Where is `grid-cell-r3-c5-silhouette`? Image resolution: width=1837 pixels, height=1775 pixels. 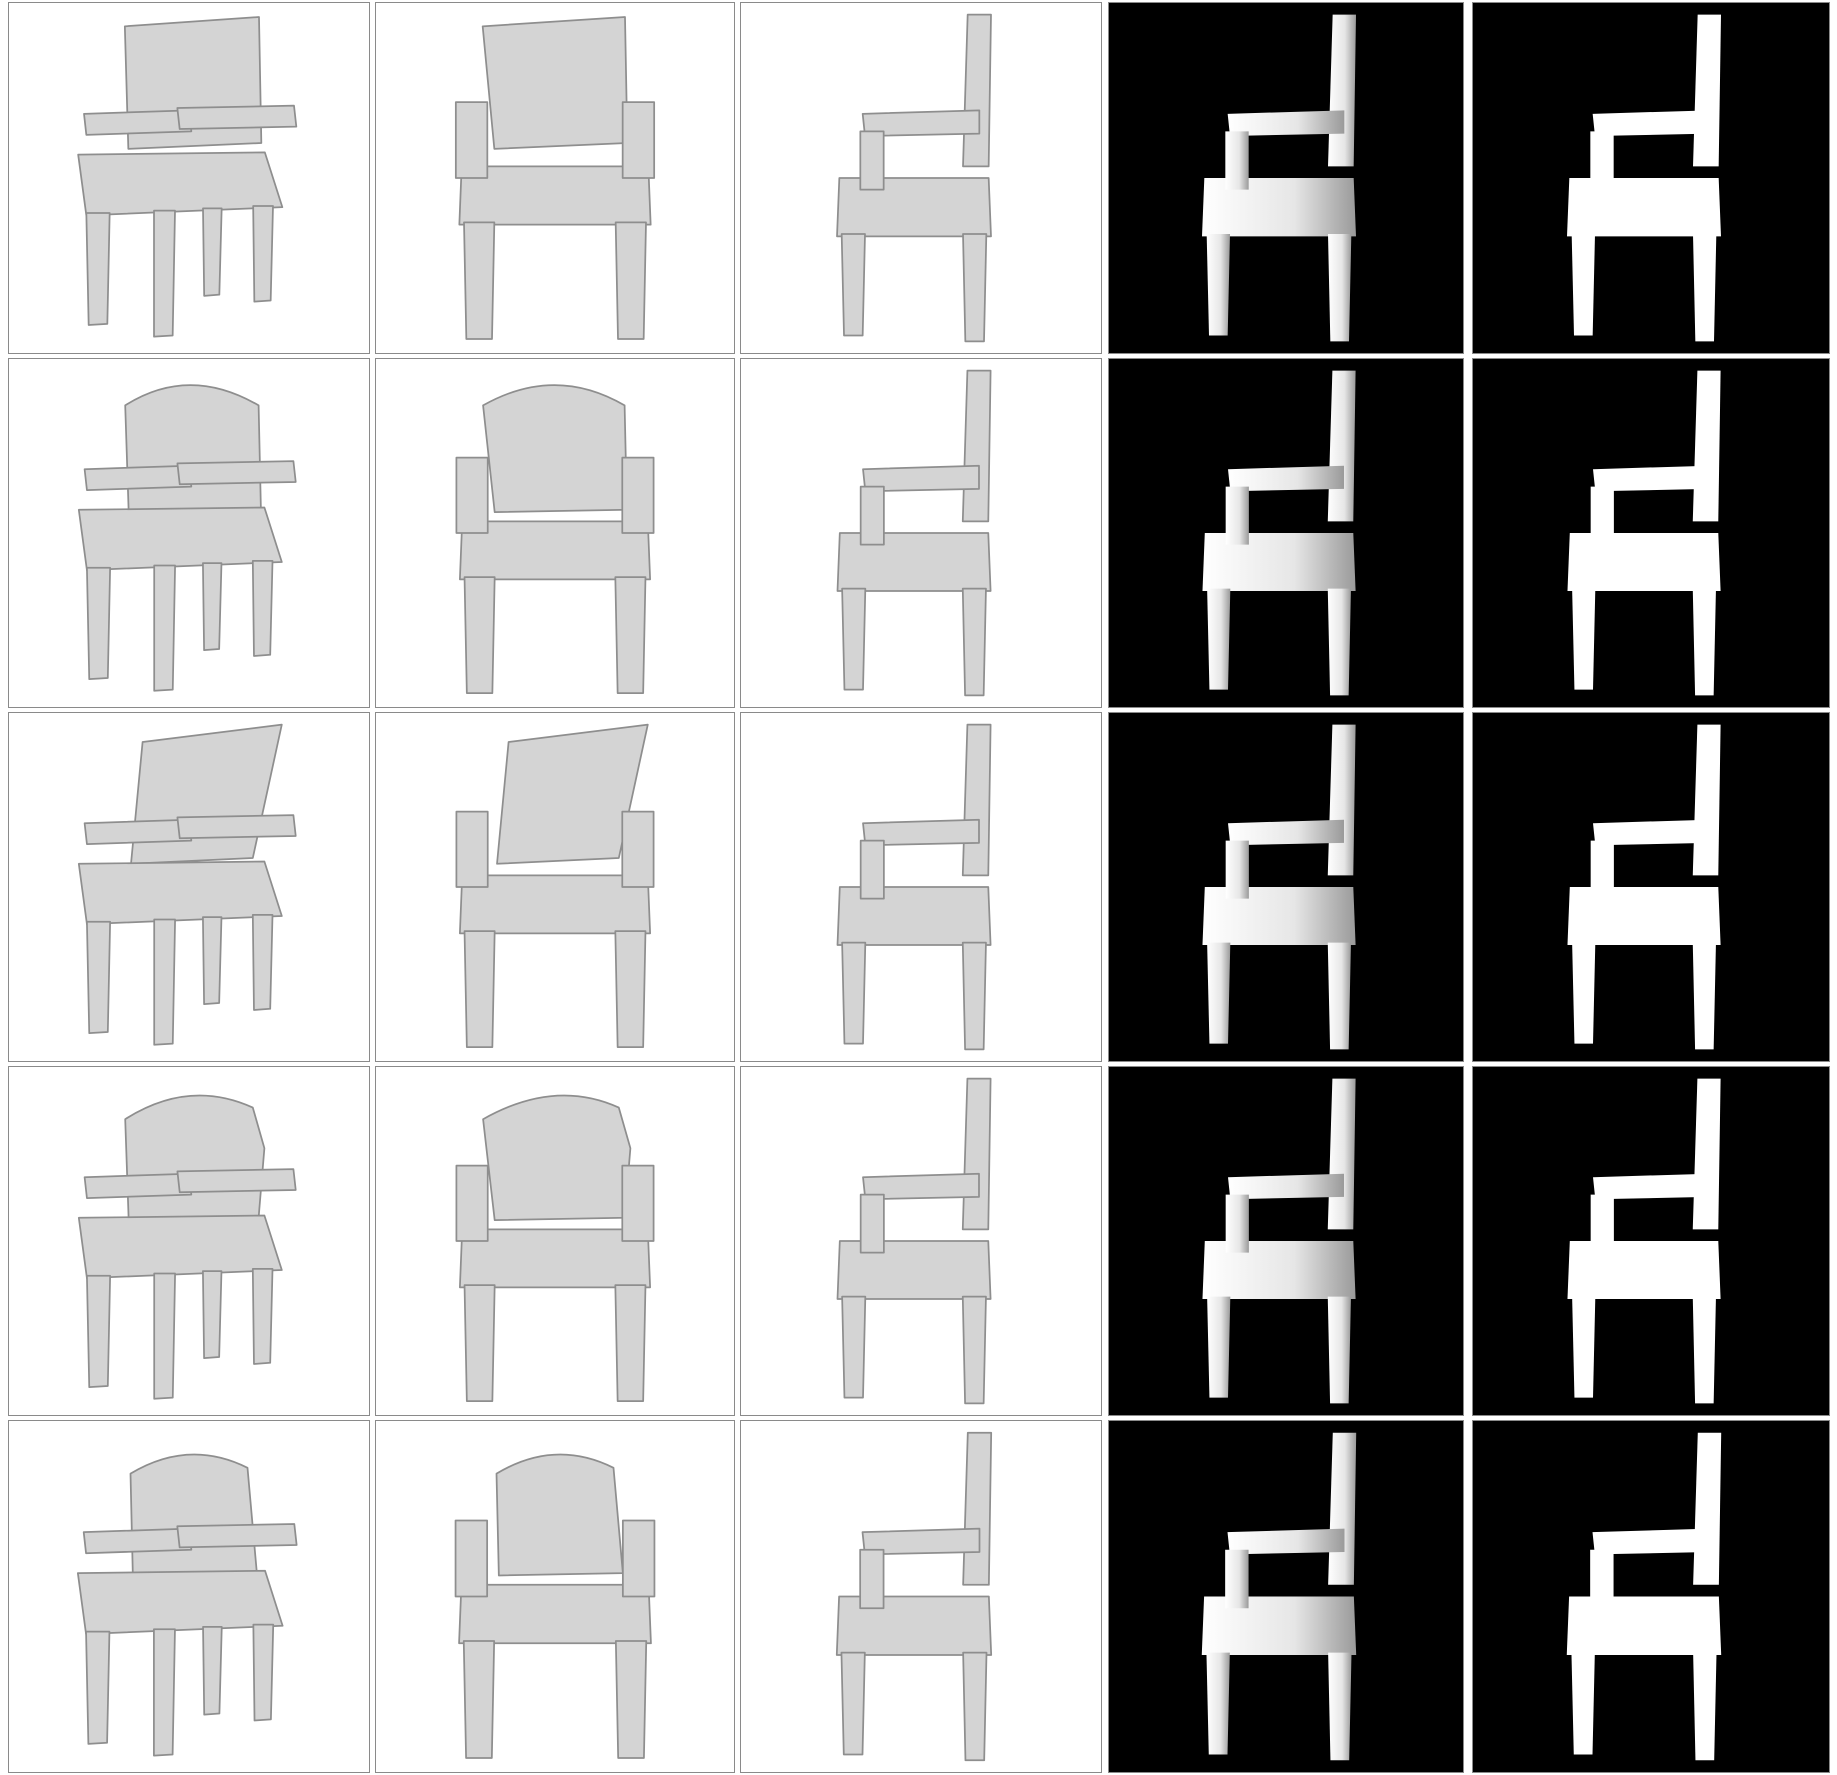
grid-cell-r3-c5-silhouette is located at coordinates (1651, 887).